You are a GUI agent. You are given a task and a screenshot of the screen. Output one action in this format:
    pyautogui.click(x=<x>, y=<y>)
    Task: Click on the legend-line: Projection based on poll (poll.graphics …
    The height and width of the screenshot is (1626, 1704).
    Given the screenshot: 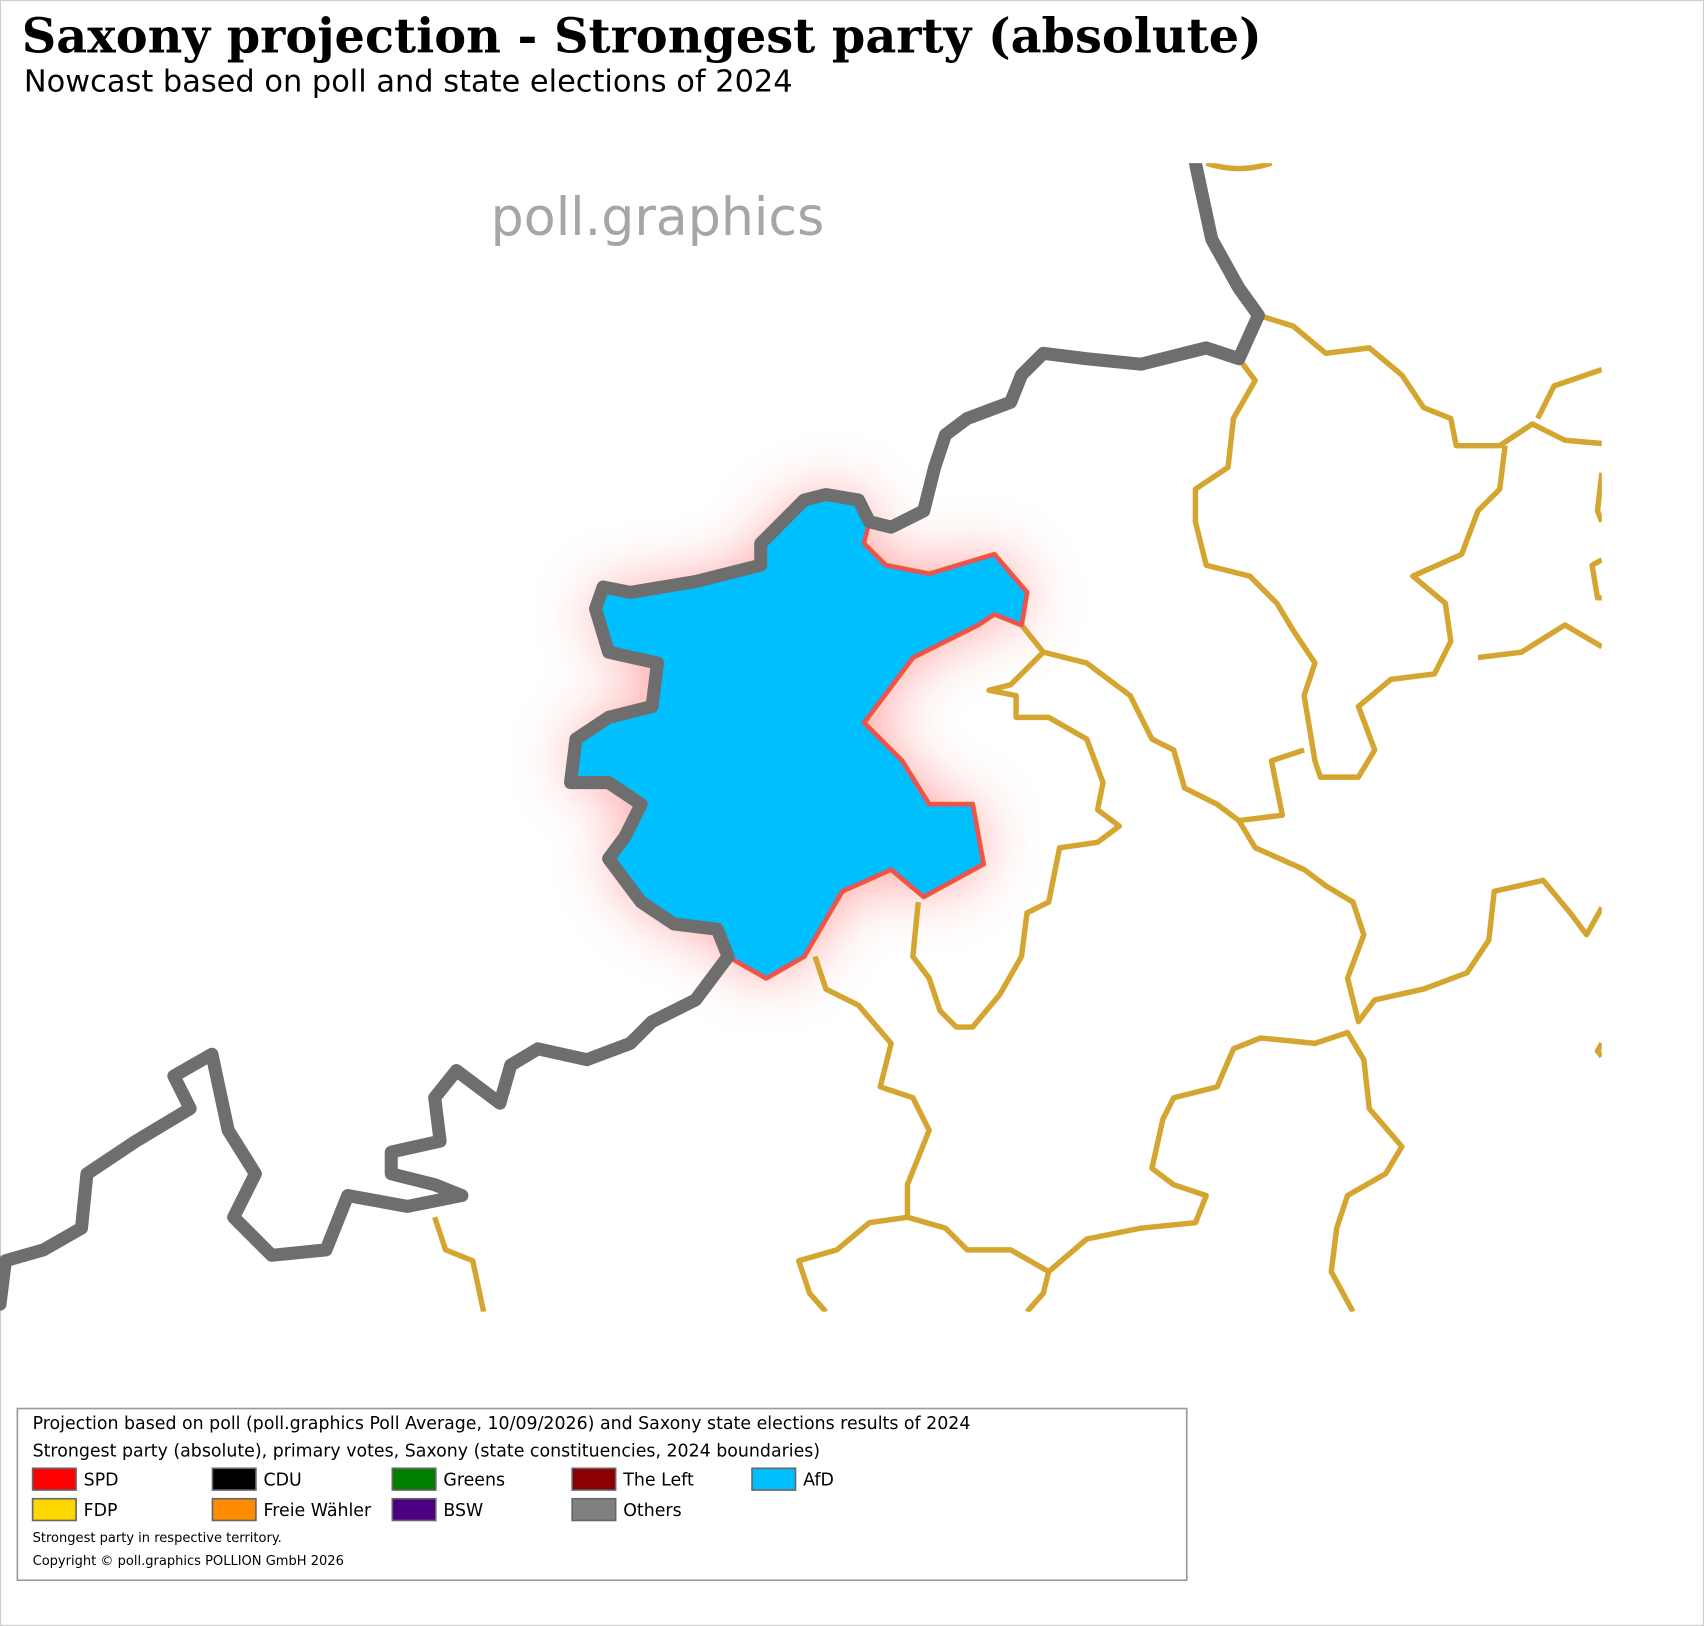 What is the action you would take?
    pyautogui.click(x=502, y=1424)
    